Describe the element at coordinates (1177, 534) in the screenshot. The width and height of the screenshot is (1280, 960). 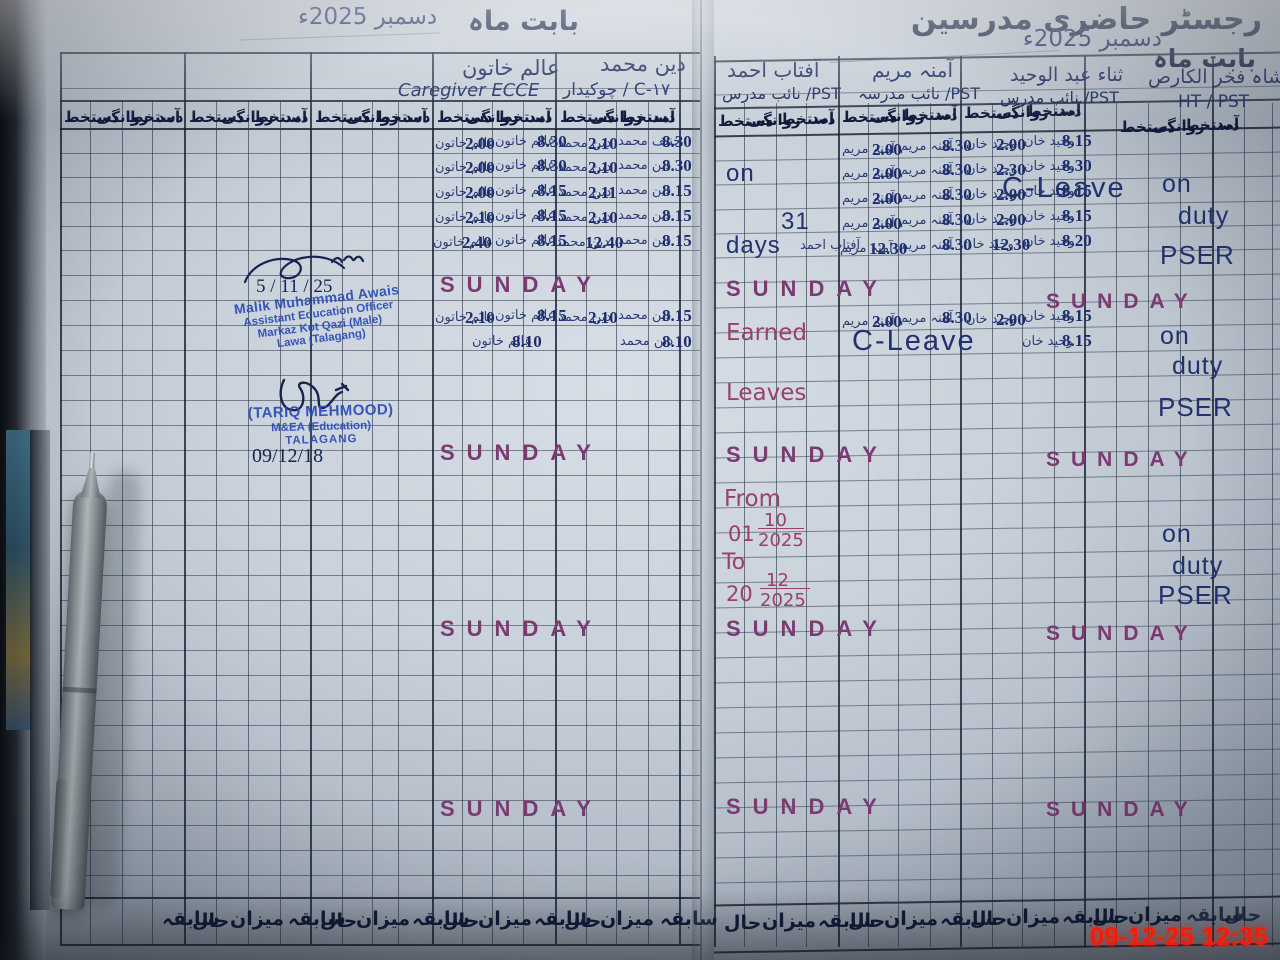
I see `note-on-duty-3-line1: on` at that location.